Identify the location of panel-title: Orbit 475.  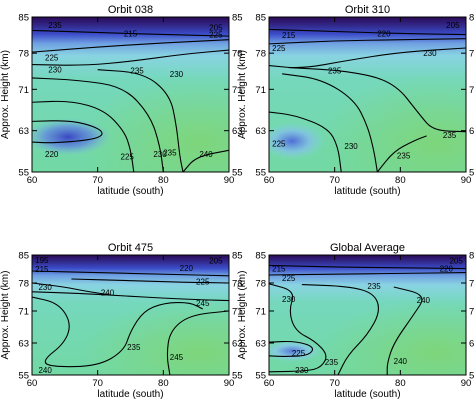
(130, 248).